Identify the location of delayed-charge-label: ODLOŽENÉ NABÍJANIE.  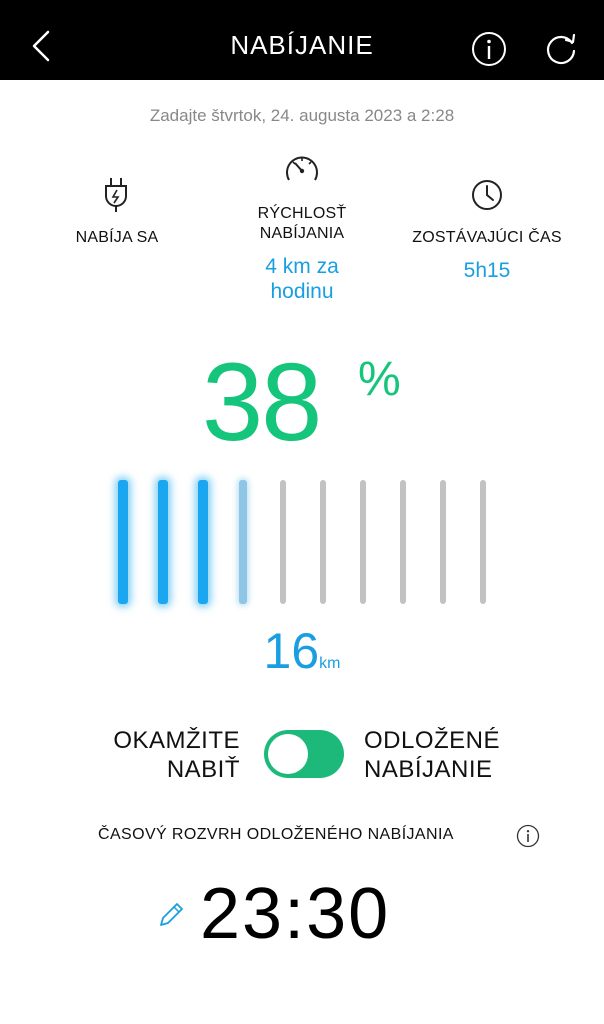
(432, 755).